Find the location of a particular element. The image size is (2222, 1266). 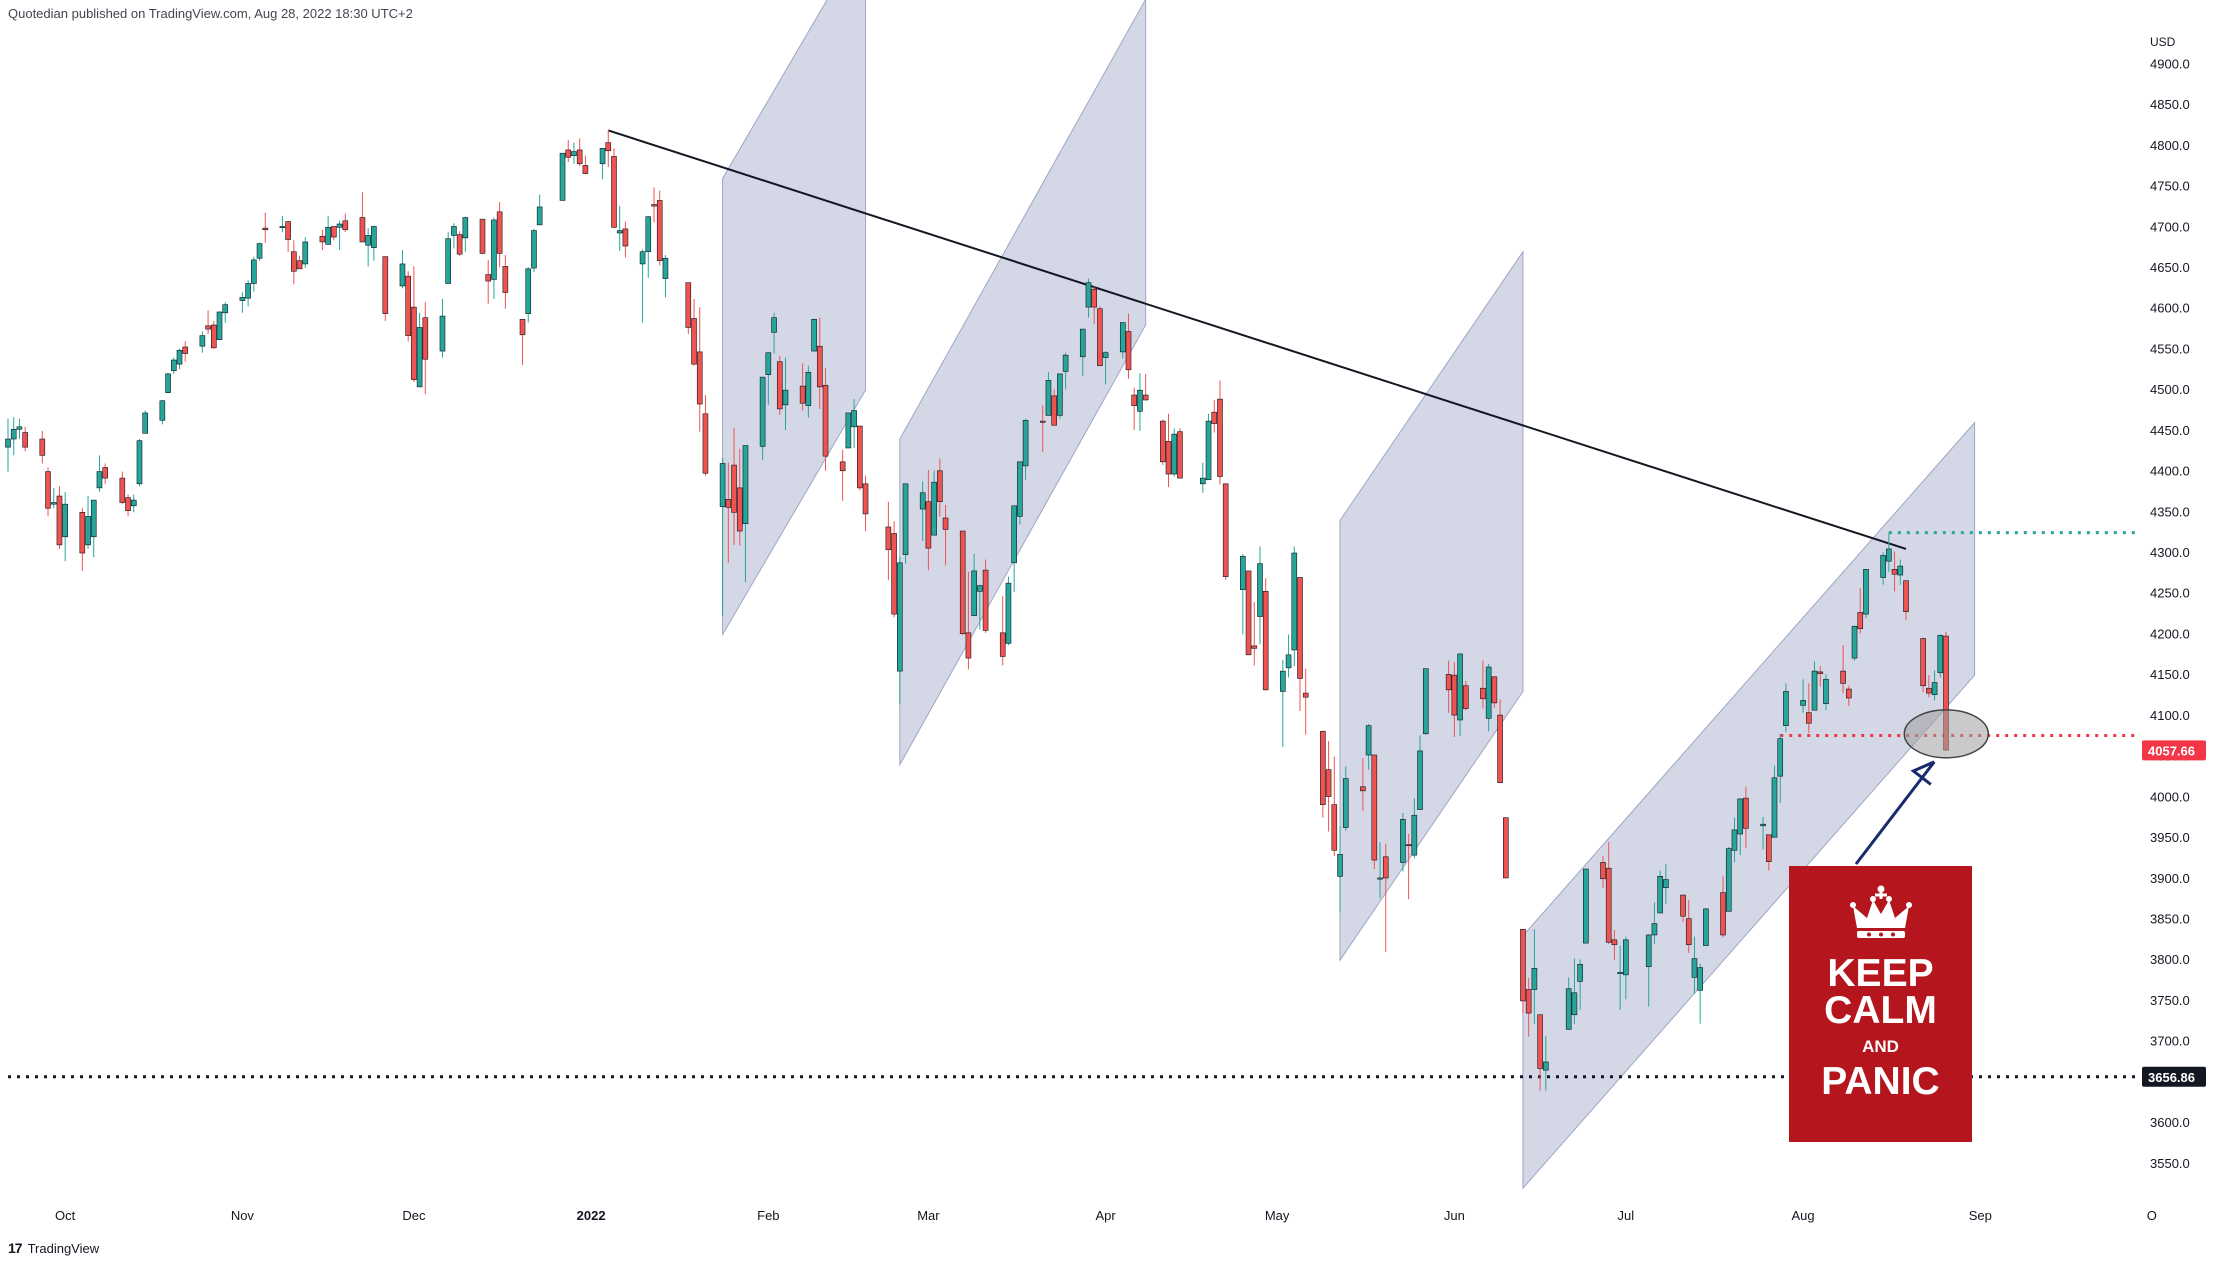

brand-name: TradingView is located at coordinates (63, 1248).